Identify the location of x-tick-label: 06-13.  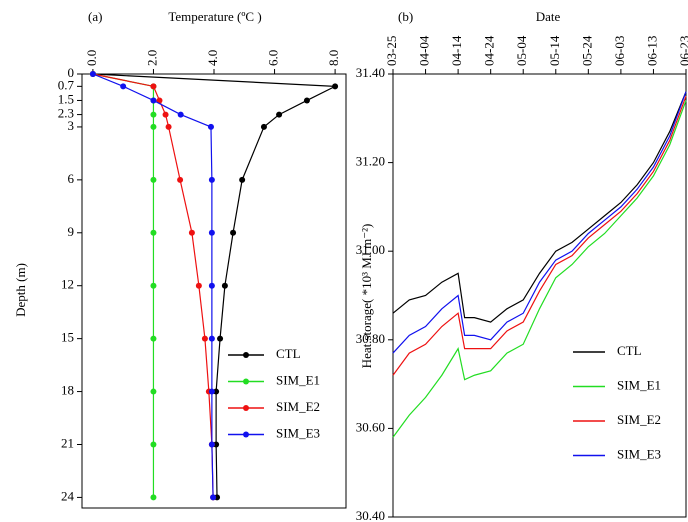
(651, 51).